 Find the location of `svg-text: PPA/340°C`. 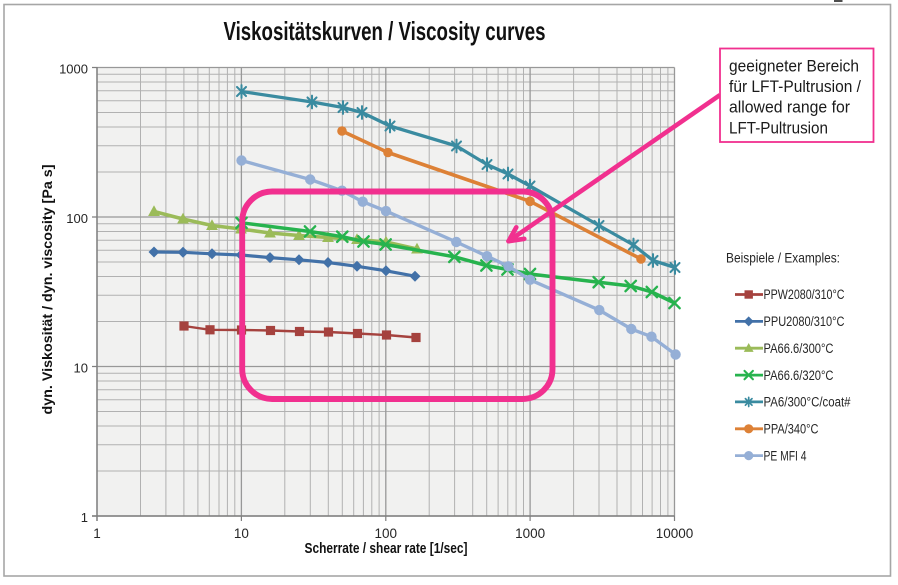

svg-text: PPA/340°C is located at coordinates (791, 428).